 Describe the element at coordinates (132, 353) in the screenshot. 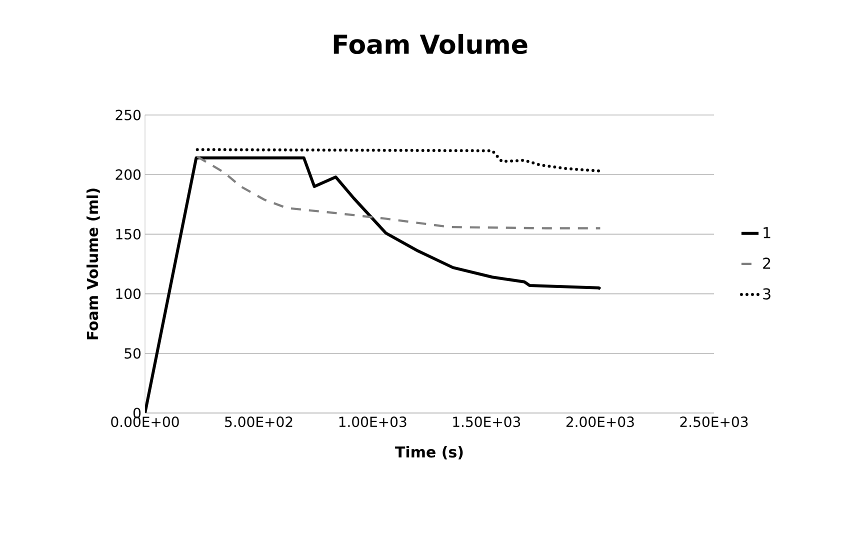

I see `y-tick-label: 50` at that location.